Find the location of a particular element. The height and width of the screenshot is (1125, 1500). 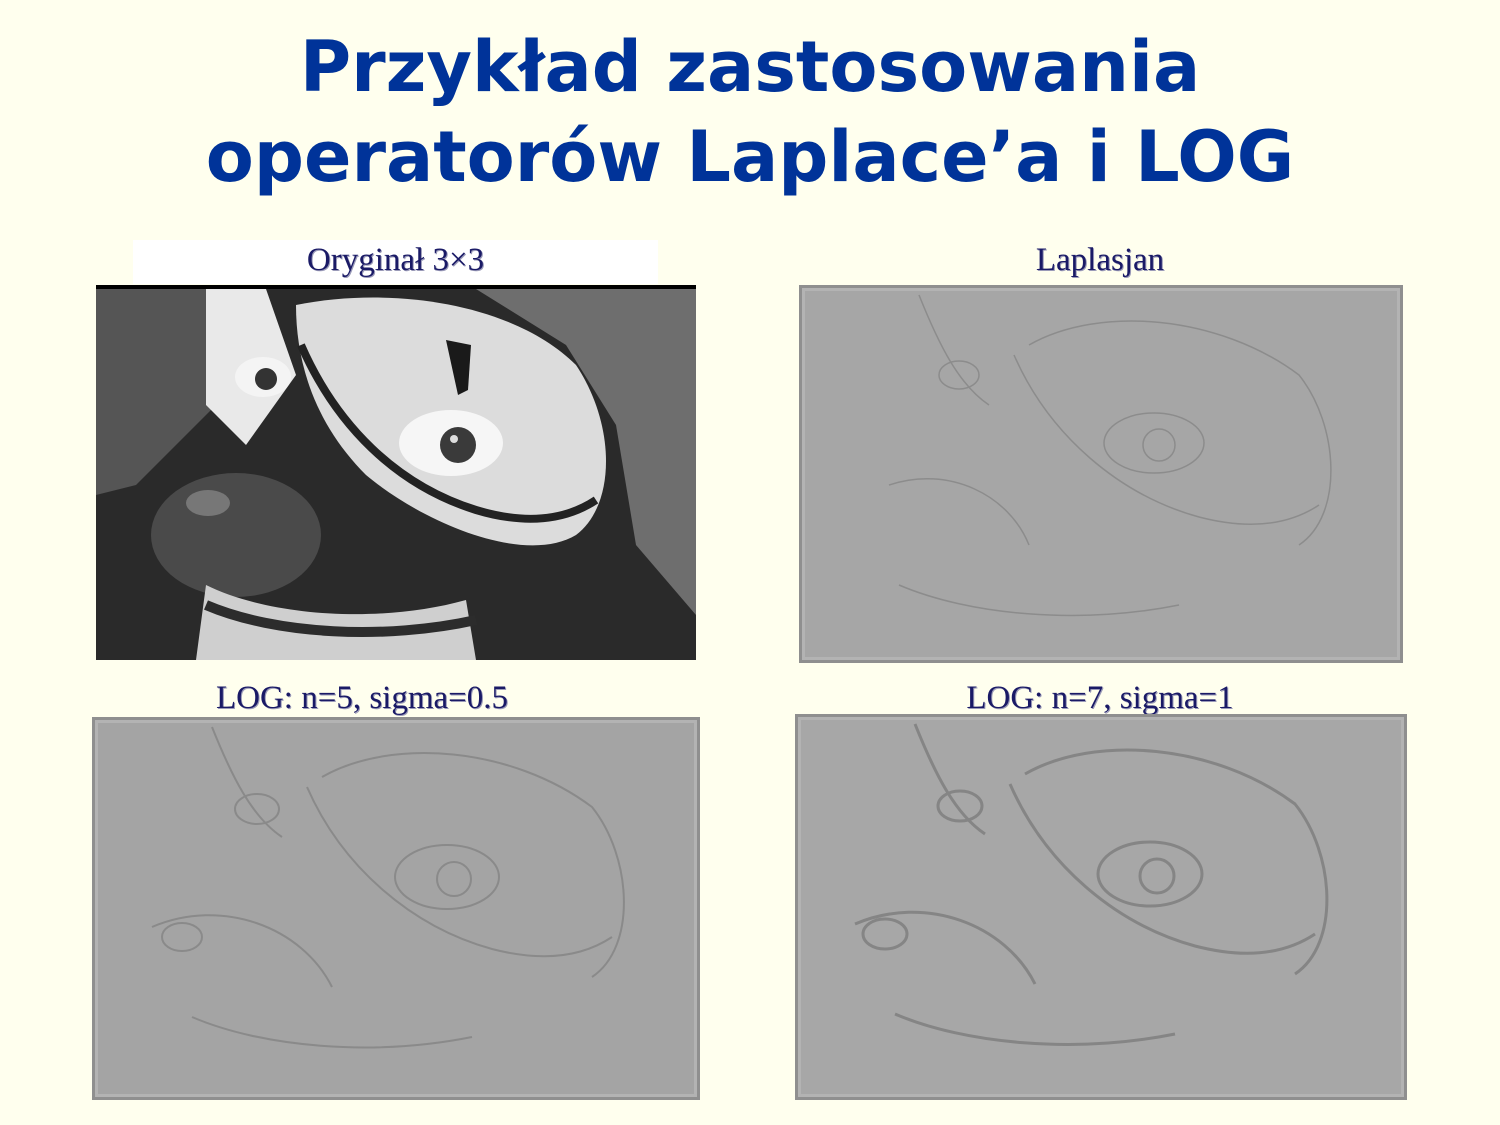

laplacian-edge-image is located at coordinates (1101, 474).